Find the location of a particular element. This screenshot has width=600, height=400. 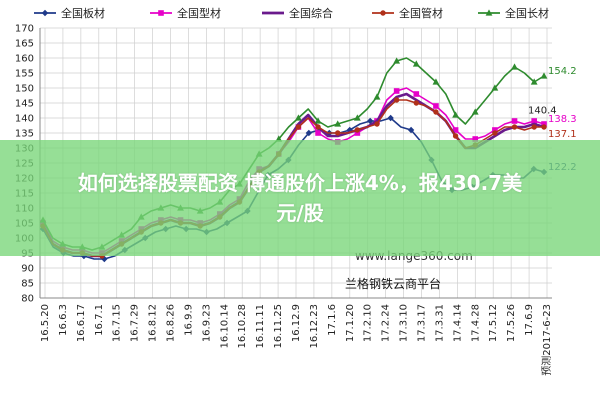

x-tick-label: 16.9.9 is located at coordinates (188, 320).